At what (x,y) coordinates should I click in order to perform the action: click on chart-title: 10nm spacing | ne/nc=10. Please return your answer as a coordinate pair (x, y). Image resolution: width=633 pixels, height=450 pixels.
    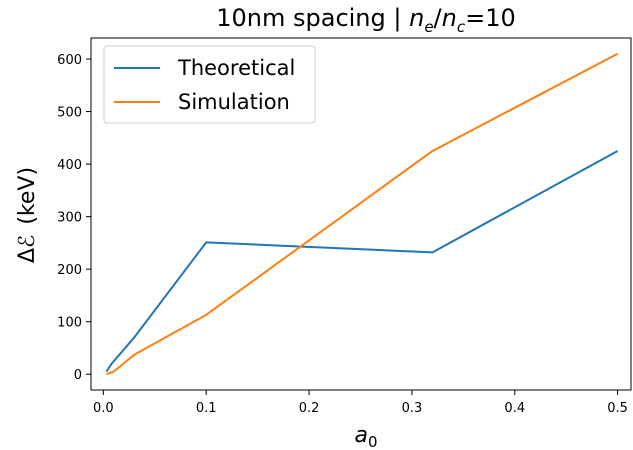
    Looking at the image, I should click on (366, 20).